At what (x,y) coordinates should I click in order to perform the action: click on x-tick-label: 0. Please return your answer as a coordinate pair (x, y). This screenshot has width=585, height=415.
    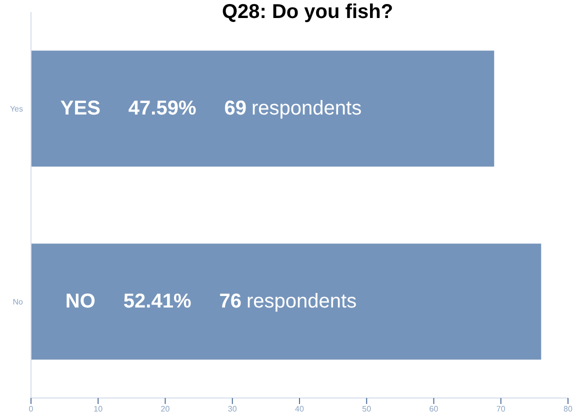
    Looking at the image, I should click on (31, 409).